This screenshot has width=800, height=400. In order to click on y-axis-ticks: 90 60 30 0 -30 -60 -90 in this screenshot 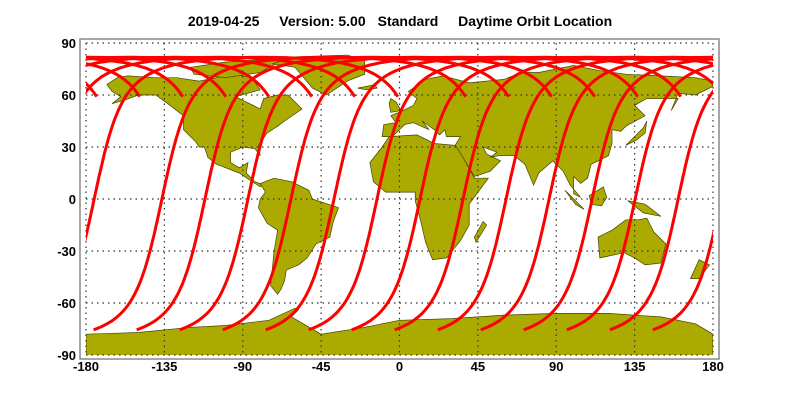, I will do `click(66, 199)`.